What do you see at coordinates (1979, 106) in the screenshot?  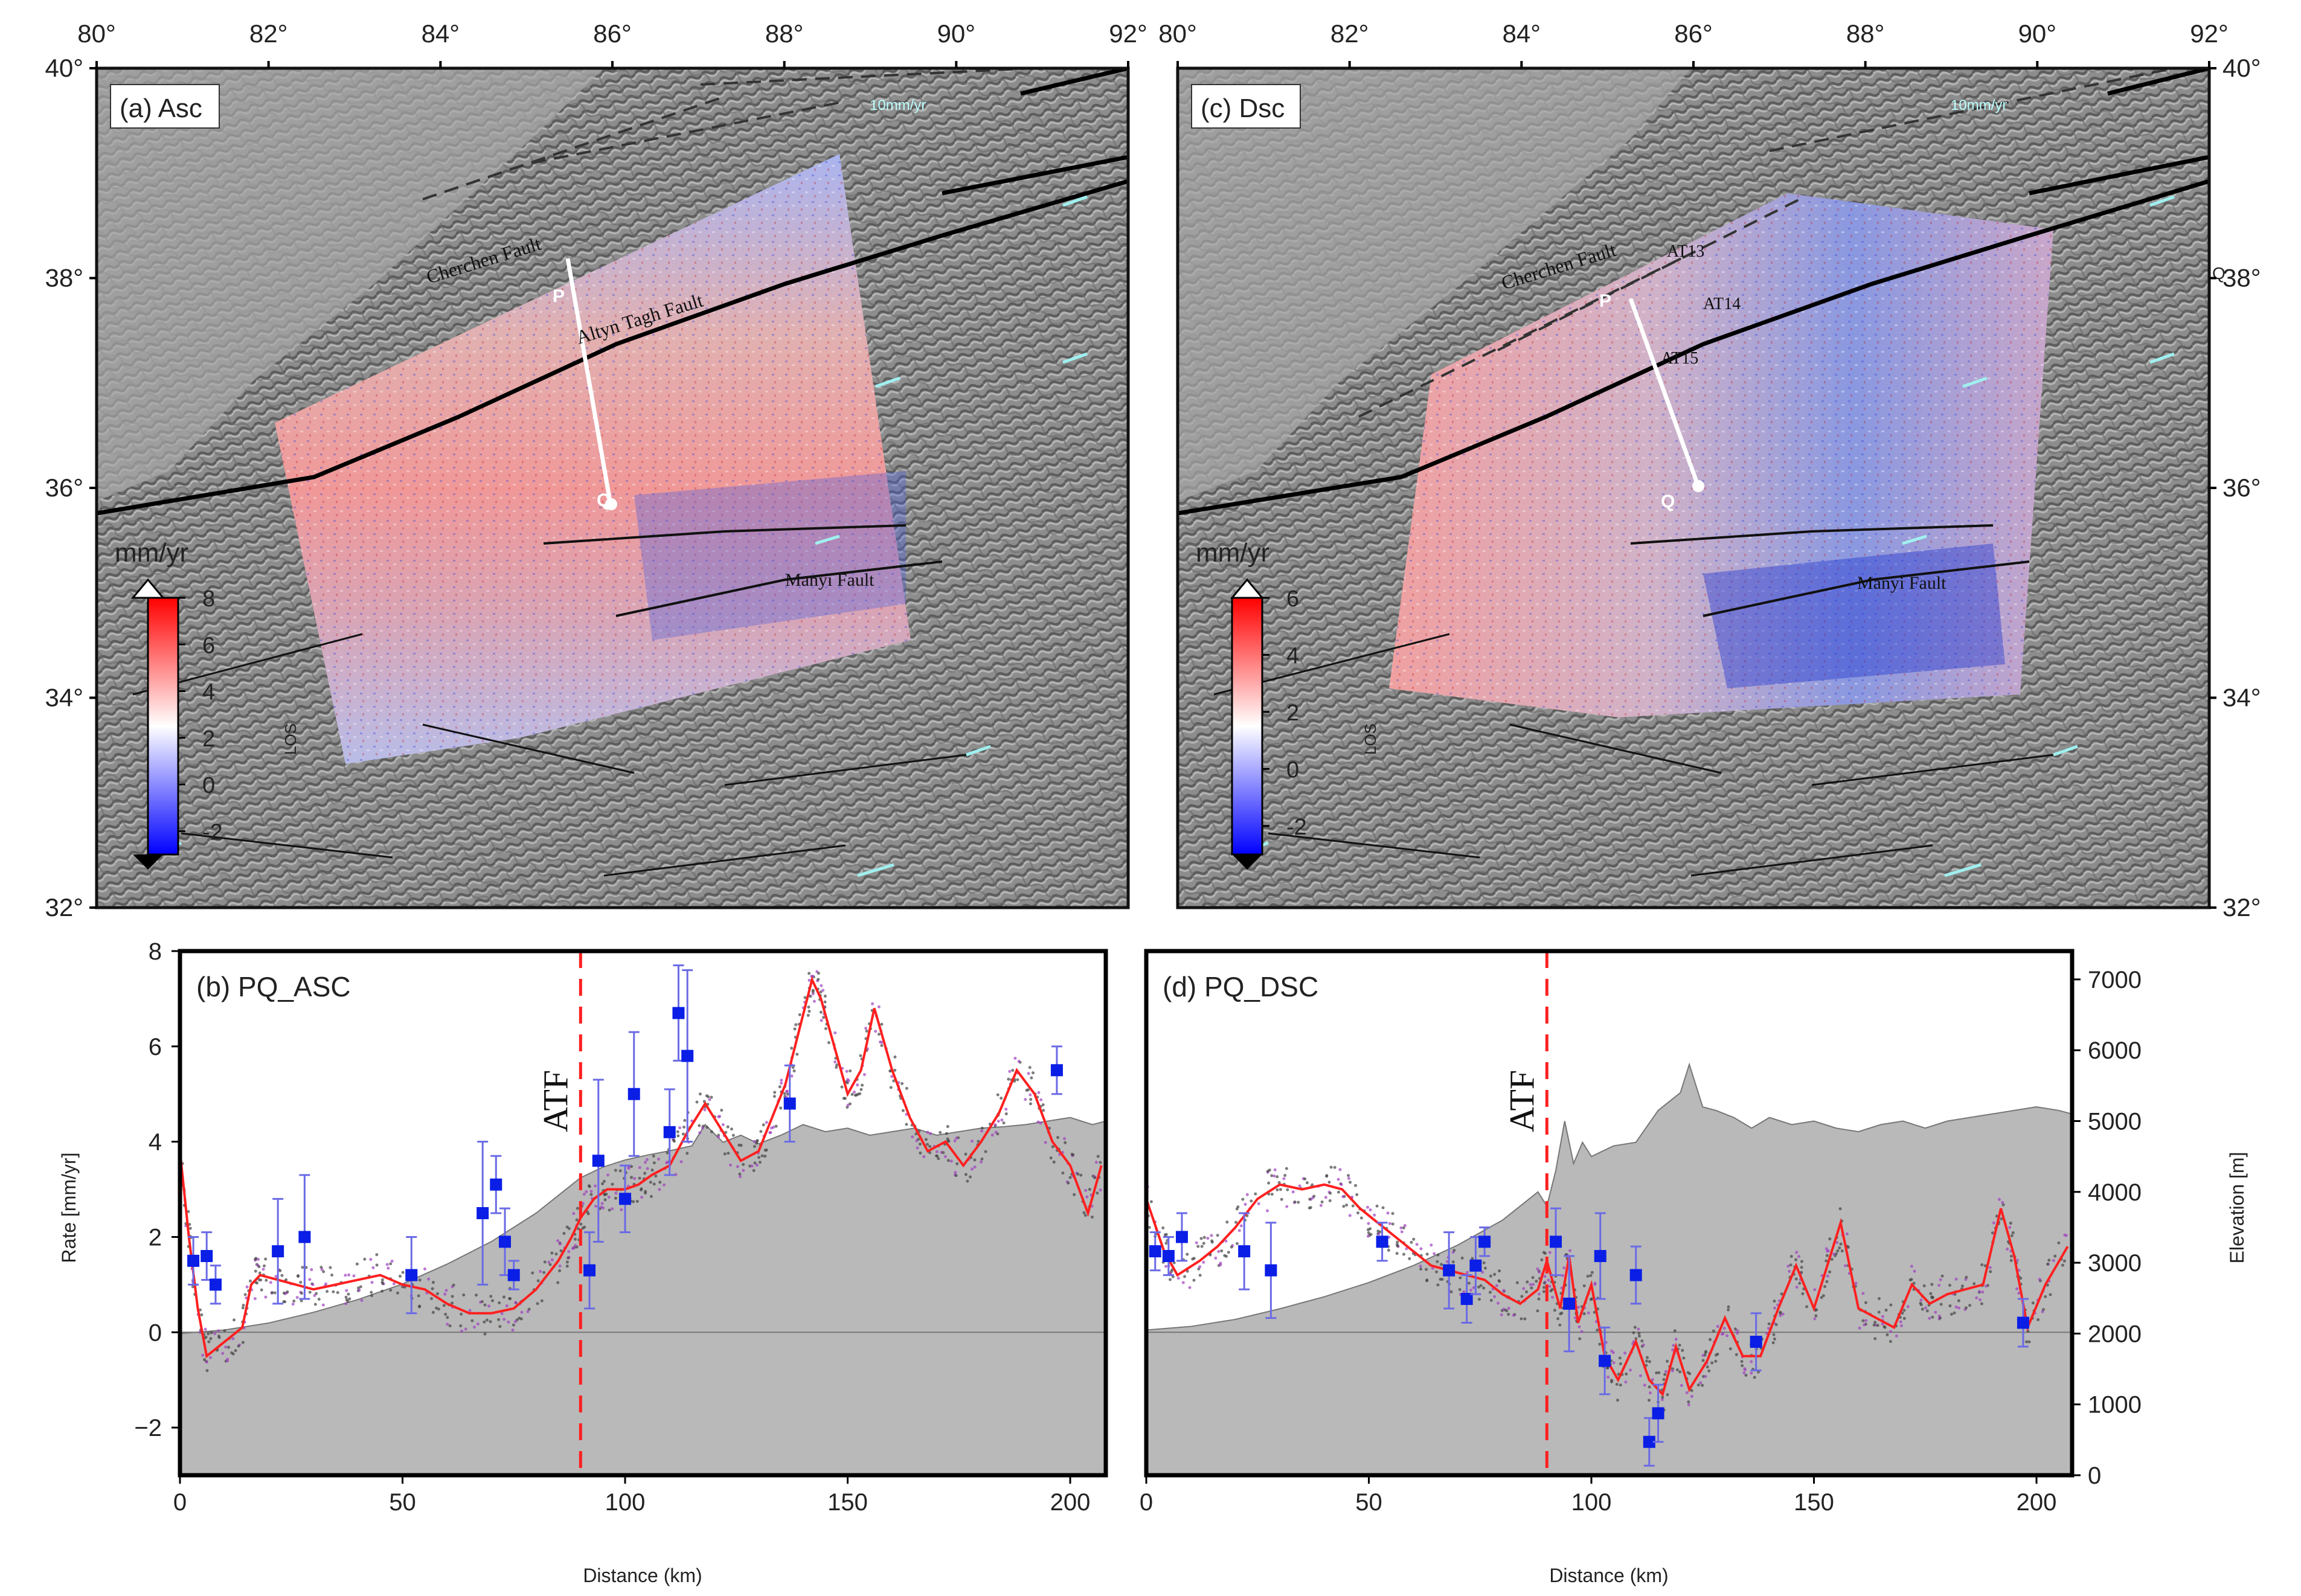 I see `map-dsc-scale-label: 10mm/yr` at bounding box center [1979, 106].